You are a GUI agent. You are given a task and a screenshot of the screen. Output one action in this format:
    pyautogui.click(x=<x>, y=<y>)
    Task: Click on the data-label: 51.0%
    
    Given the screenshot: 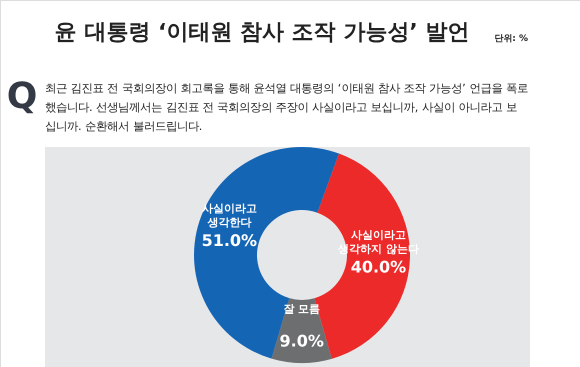 What is the action you would take?
    pyautogui.click(x=230, y=240)
    